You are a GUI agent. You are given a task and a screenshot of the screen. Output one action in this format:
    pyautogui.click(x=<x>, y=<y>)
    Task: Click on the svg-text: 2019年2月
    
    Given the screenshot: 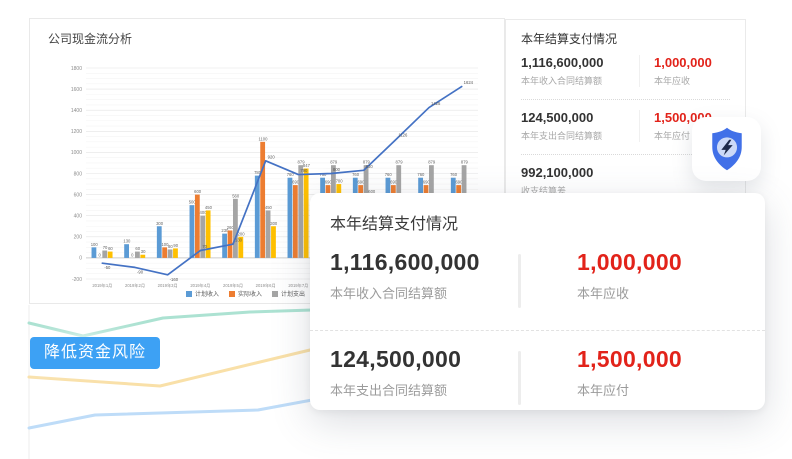 What is the action you would take?
    pyautogui.click(x=135, y=285)
    